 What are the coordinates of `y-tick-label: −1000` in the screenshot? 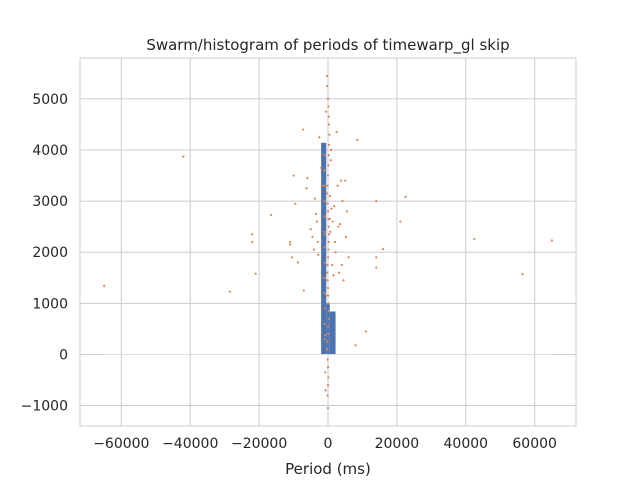 It's located at (44, 407).